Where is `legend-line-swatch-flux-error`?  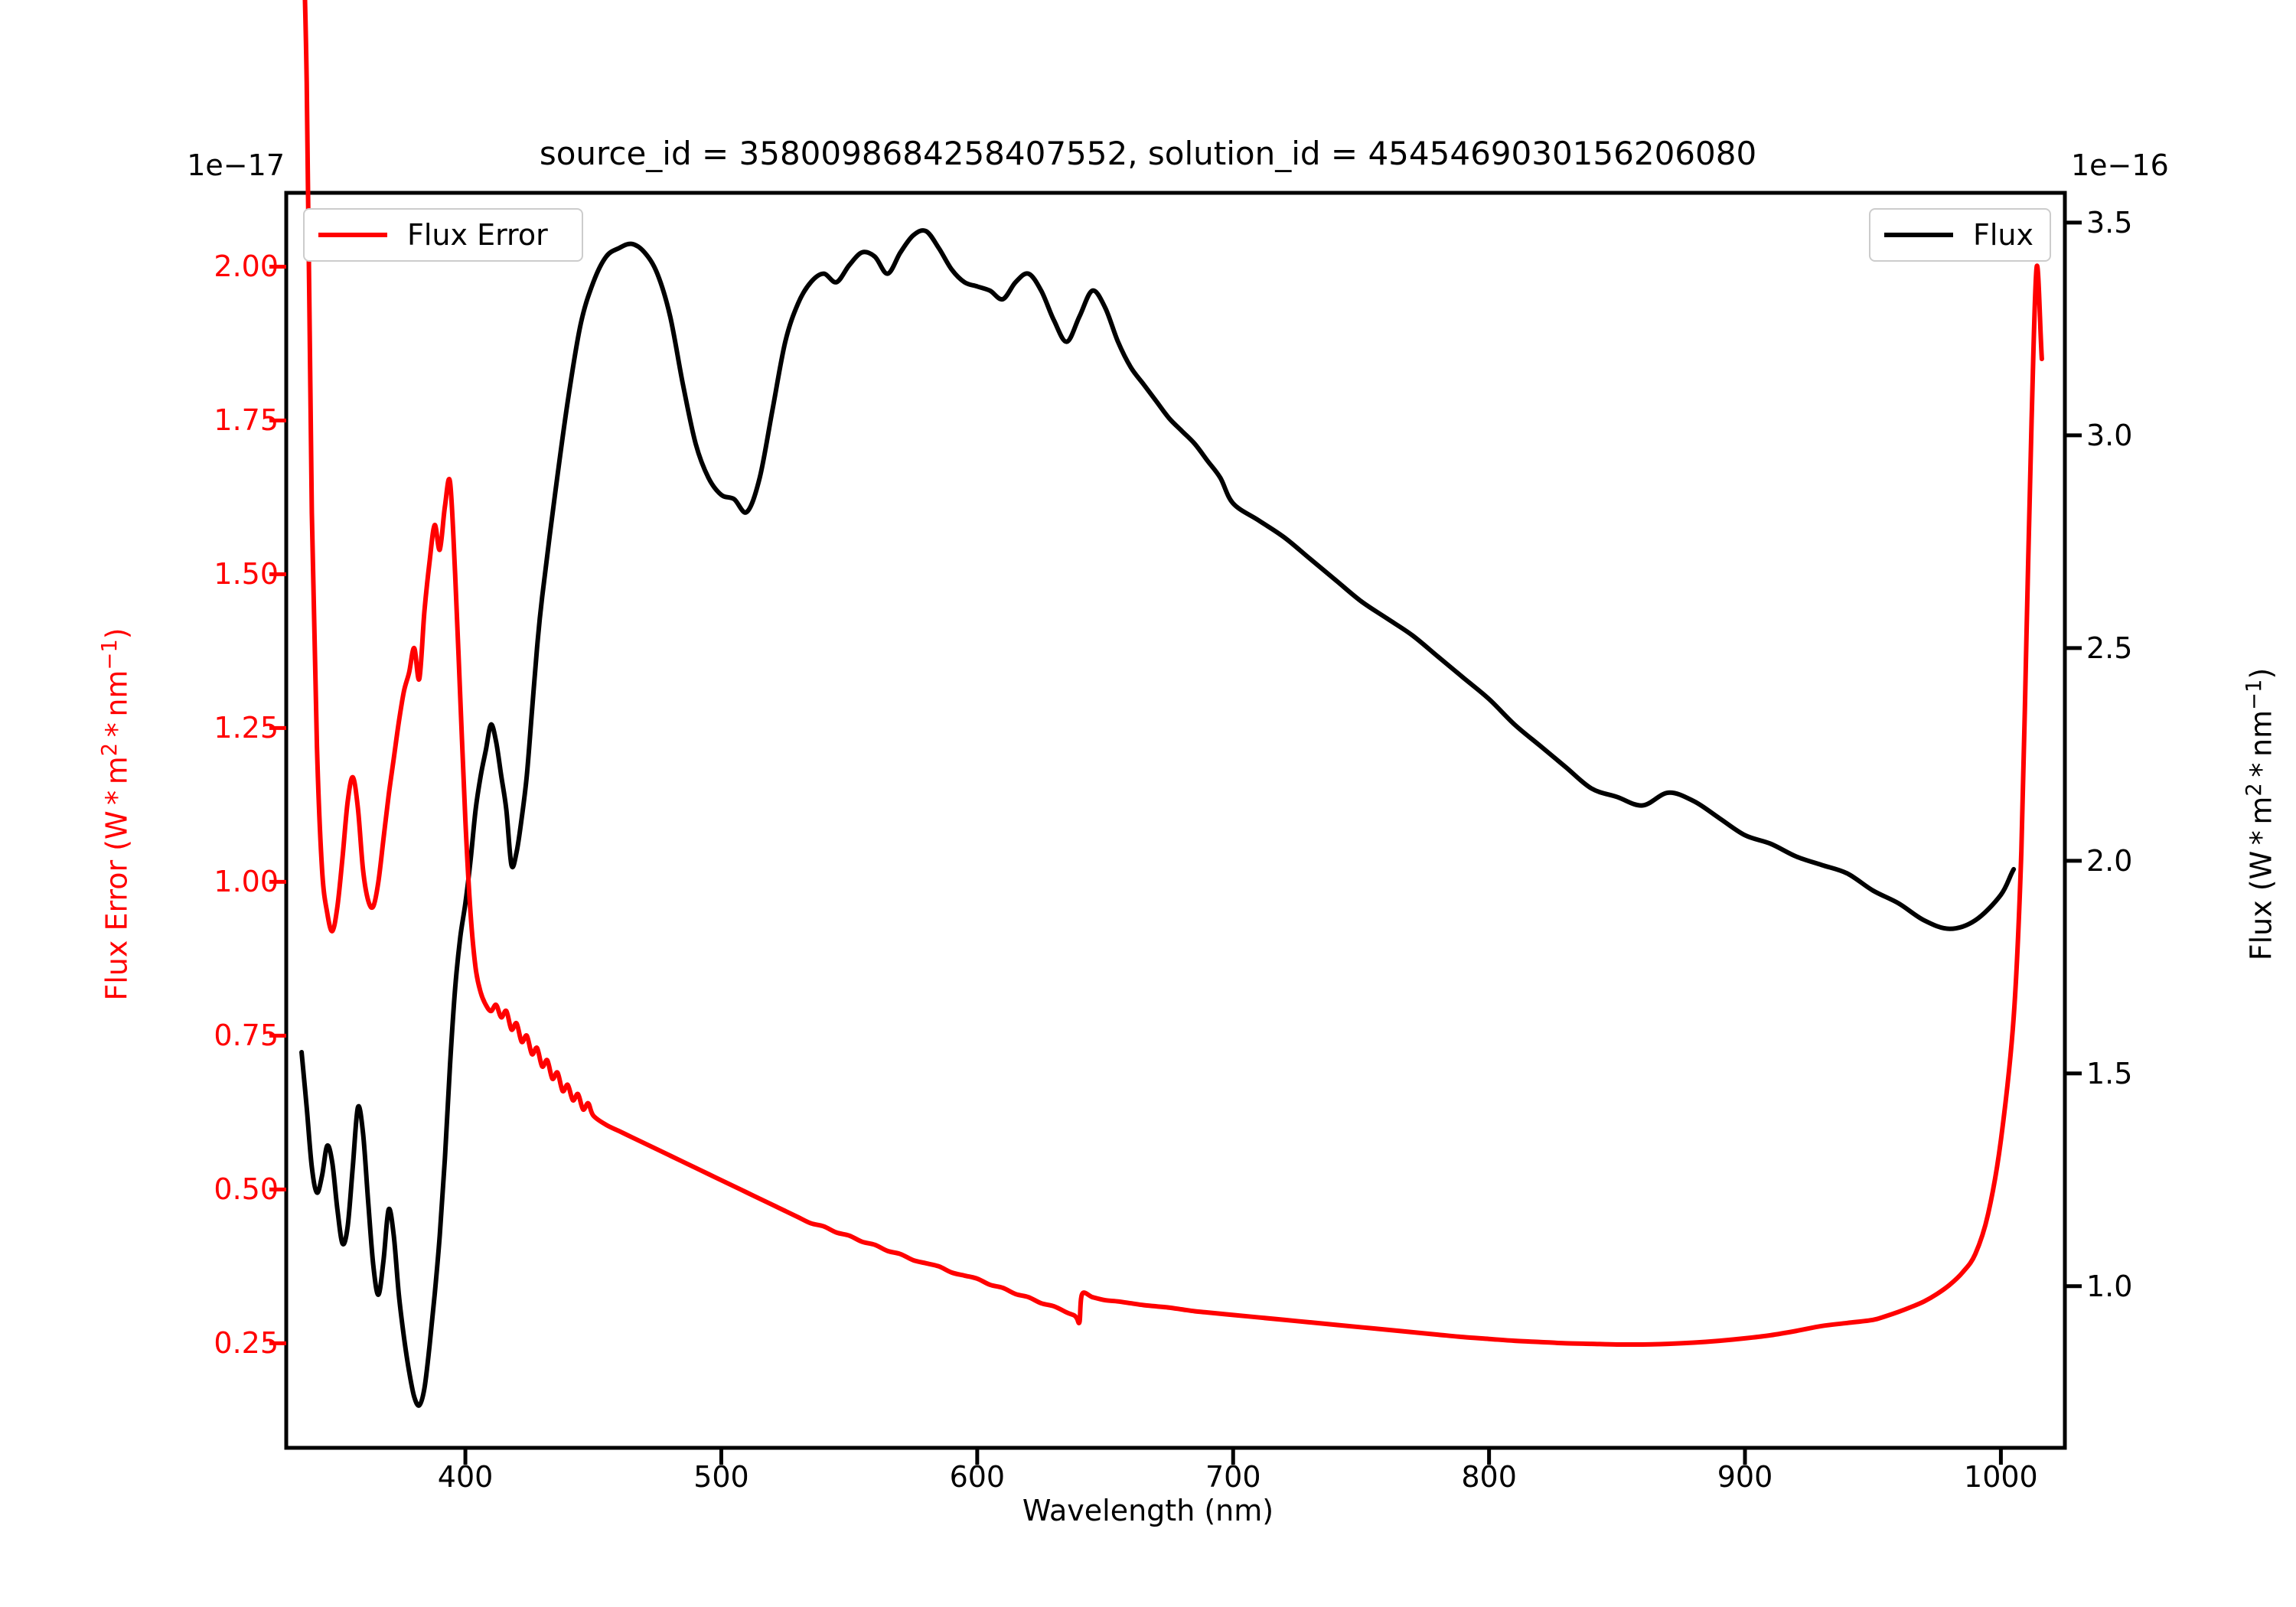 legend-line-swatch-flux-error is located at coordinates (352, 235).